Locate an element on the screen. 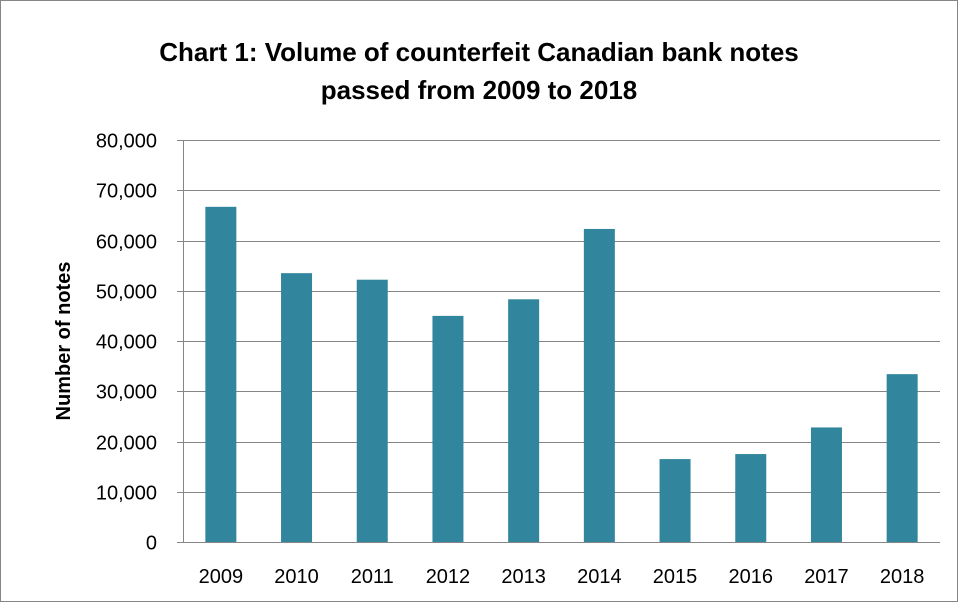 The image size is (958, 602). y-tick-label: 40,000 is located at coordinates (126, 343).